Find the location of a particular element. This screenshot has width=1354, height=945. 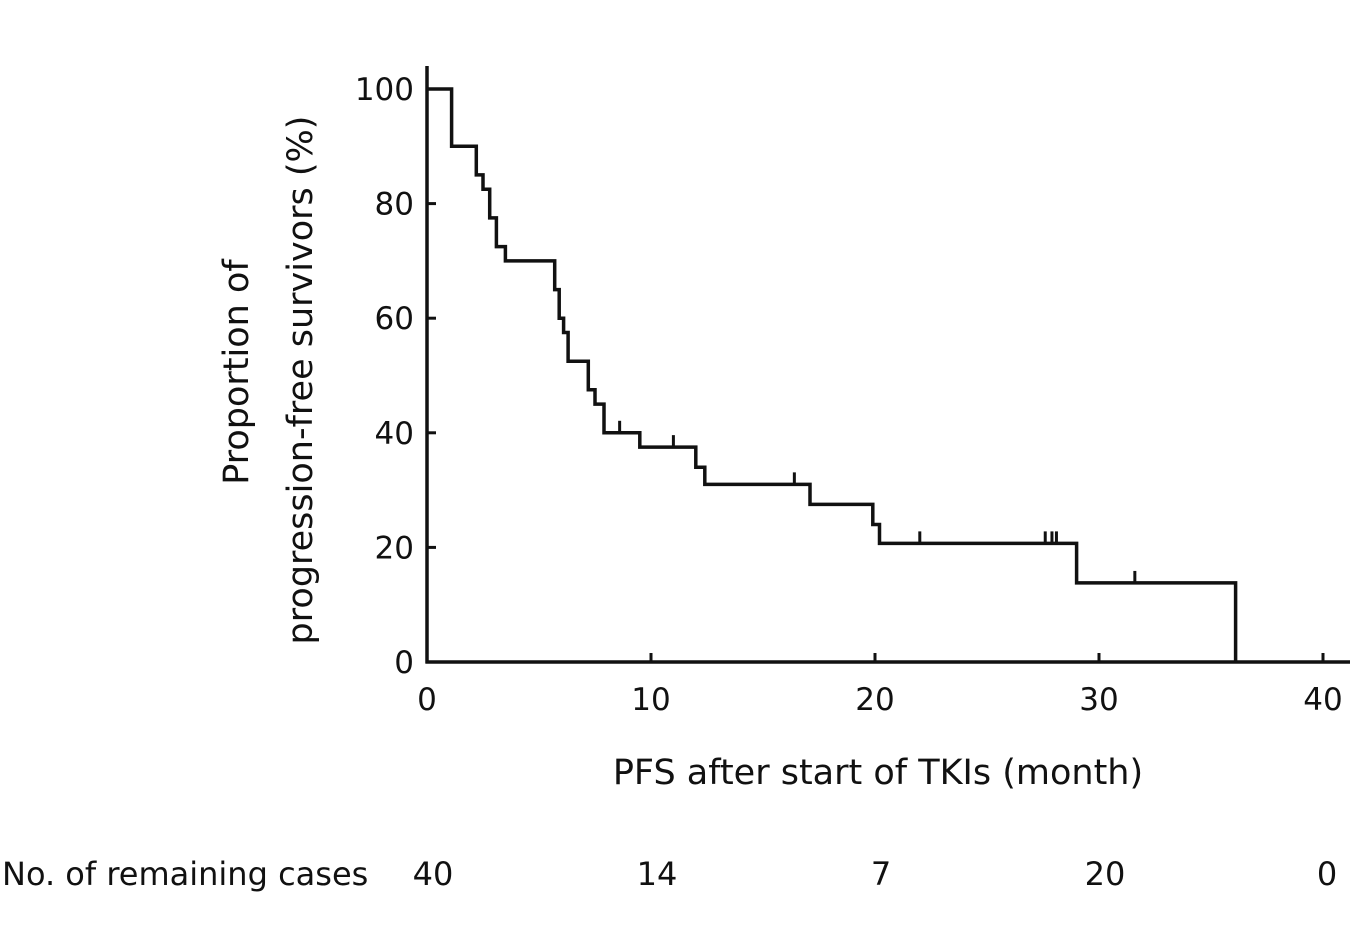

y-tick-label: 60 is located at coordinates (394, 319).